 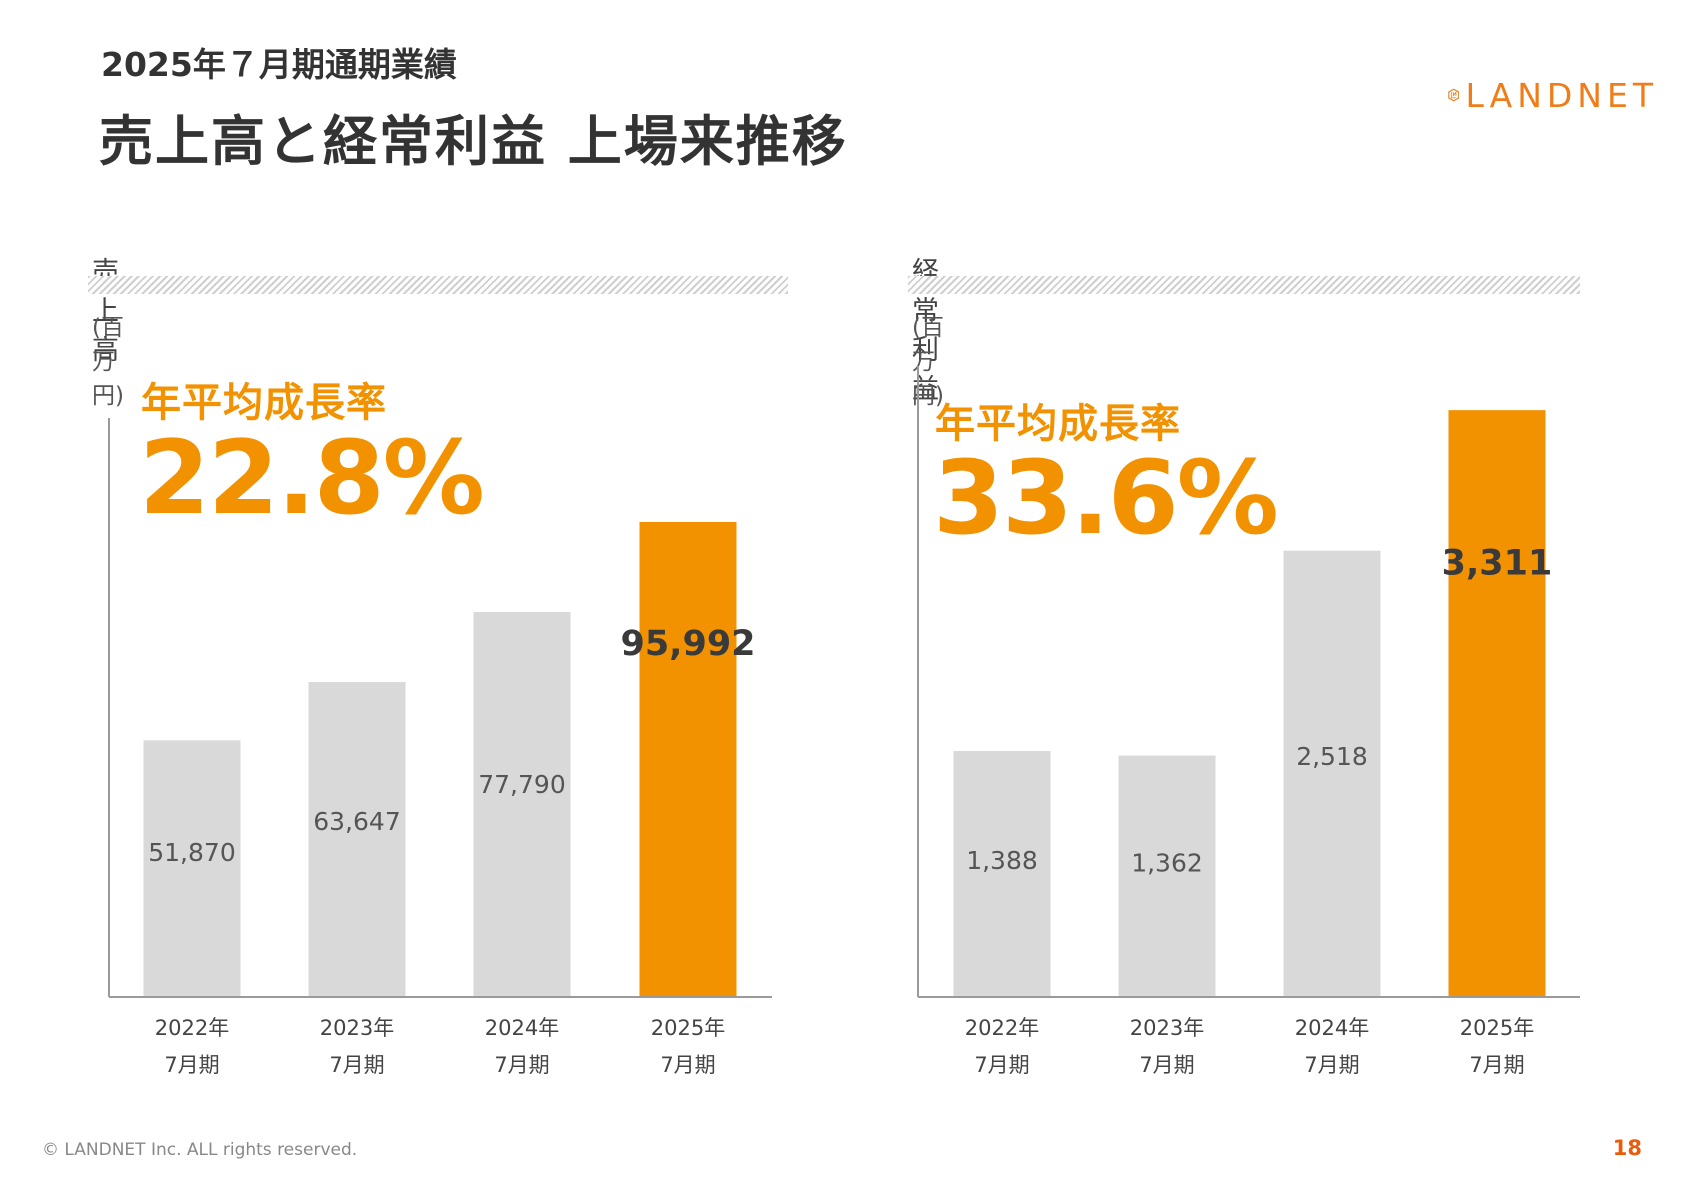 I want to click on profit-panel-title: 経常利益, so click(x=925, y=331).